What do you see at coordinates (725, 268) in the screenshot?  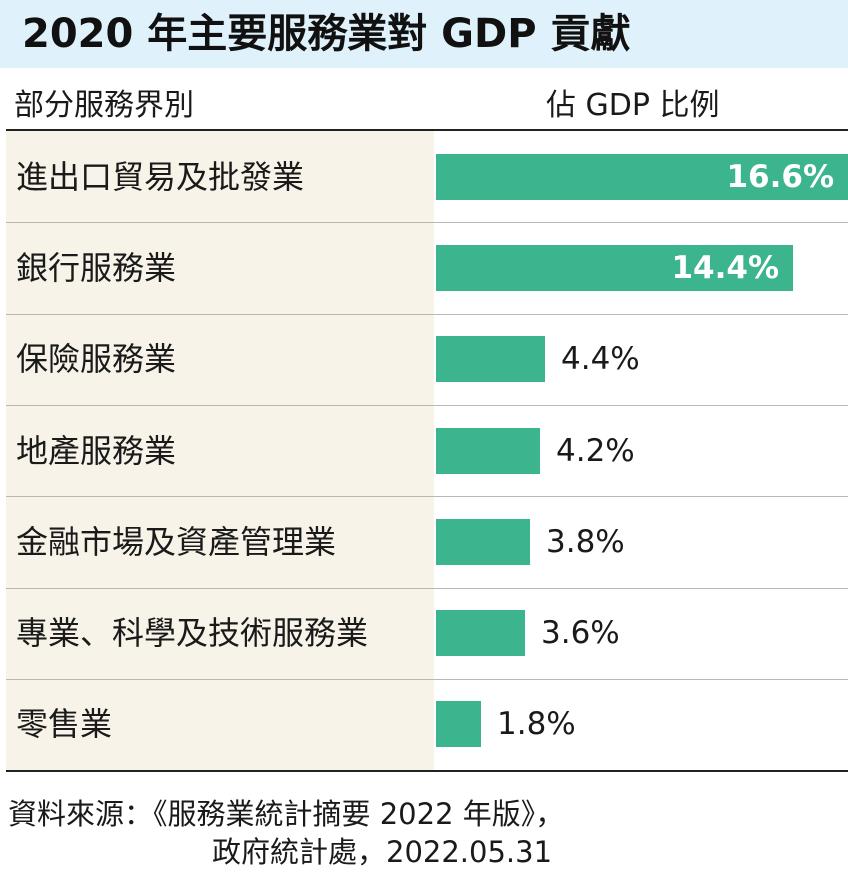 I see `value-label: 14.4%` at bounding box center [725, 268].